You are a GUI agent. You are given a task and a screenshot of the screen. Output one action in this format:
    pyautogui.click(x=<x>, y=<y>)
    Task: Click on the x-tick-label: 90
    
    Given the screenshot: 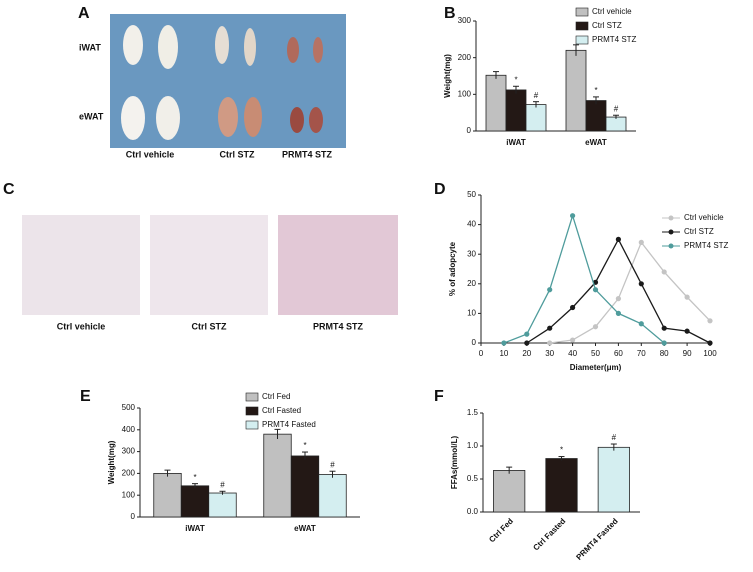 What is the action you would take?
    pyautogui.click(x=687, y=353)
    